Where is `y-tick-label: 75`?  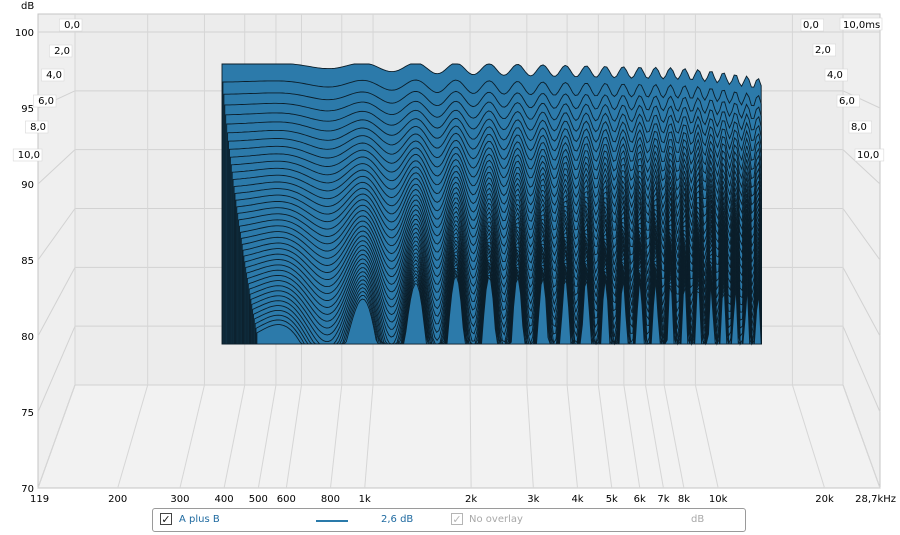 y-tick-label: 75 is located at coordinates (27, 413).